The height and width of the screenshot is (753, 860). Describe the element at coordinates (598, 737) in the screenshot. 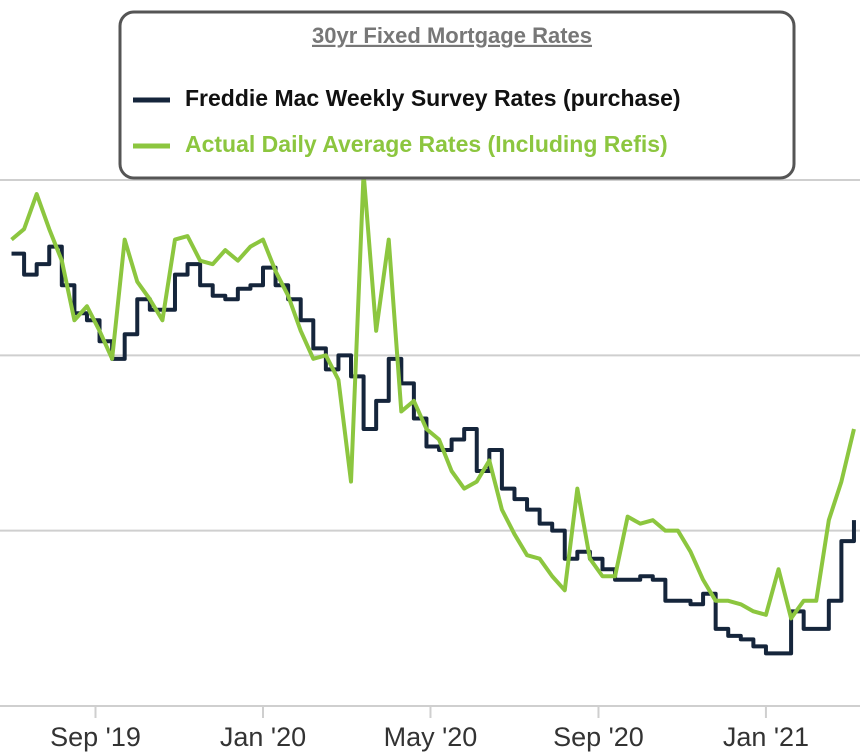

I see `x-tick-label: Sep '20` at that location.